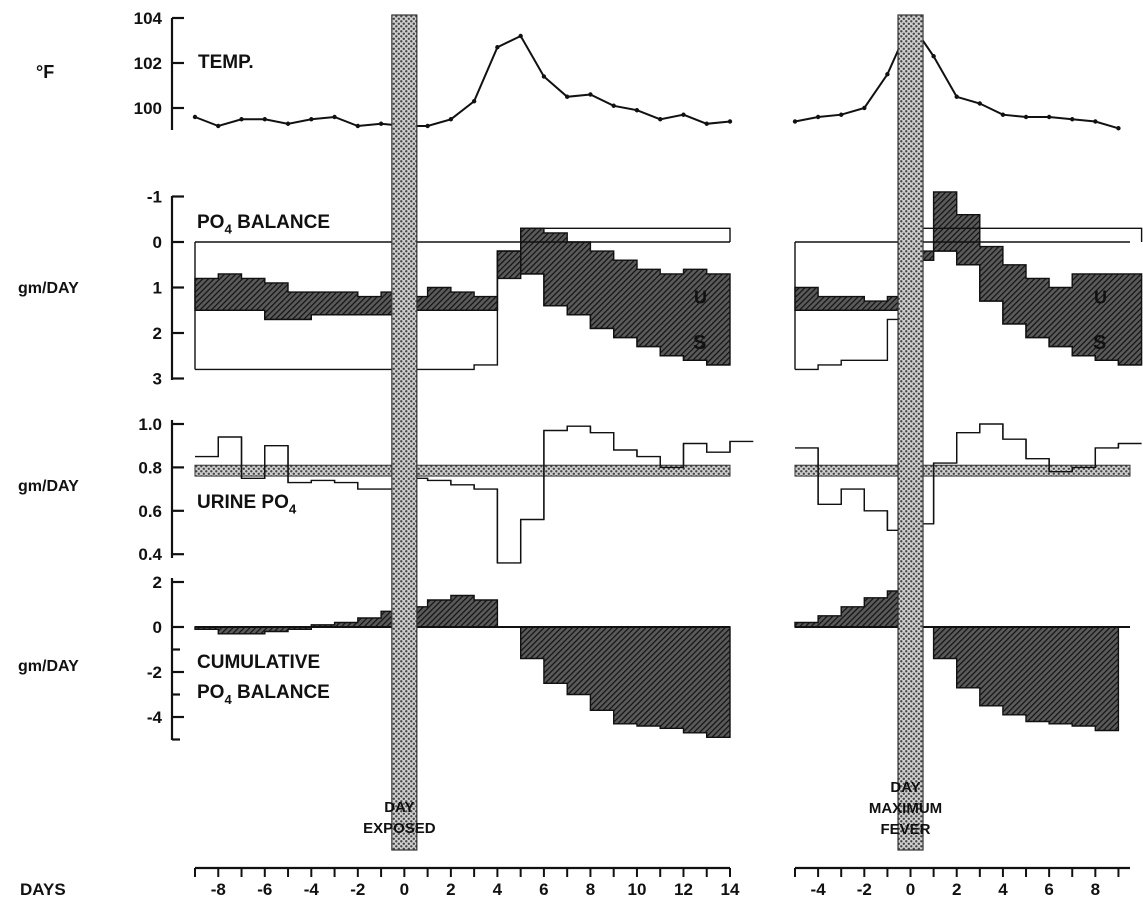 Image resolution: width=1143 pixels, height=902 pixels. I want to click on cum-area-right, so click(956, 661).